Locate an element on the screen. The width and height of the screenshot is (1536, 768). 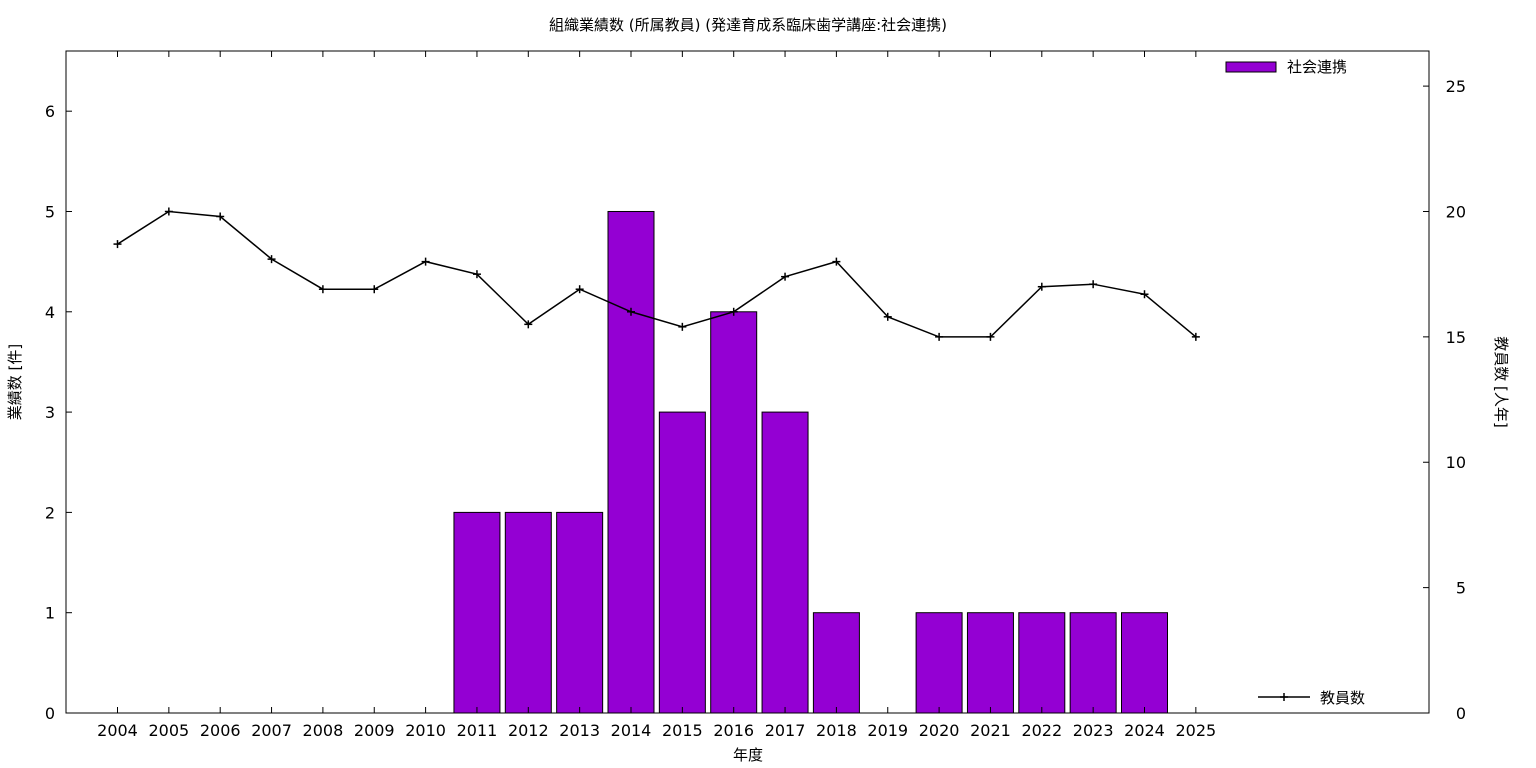
line-point-2016 is located at coordinates (733, 311).